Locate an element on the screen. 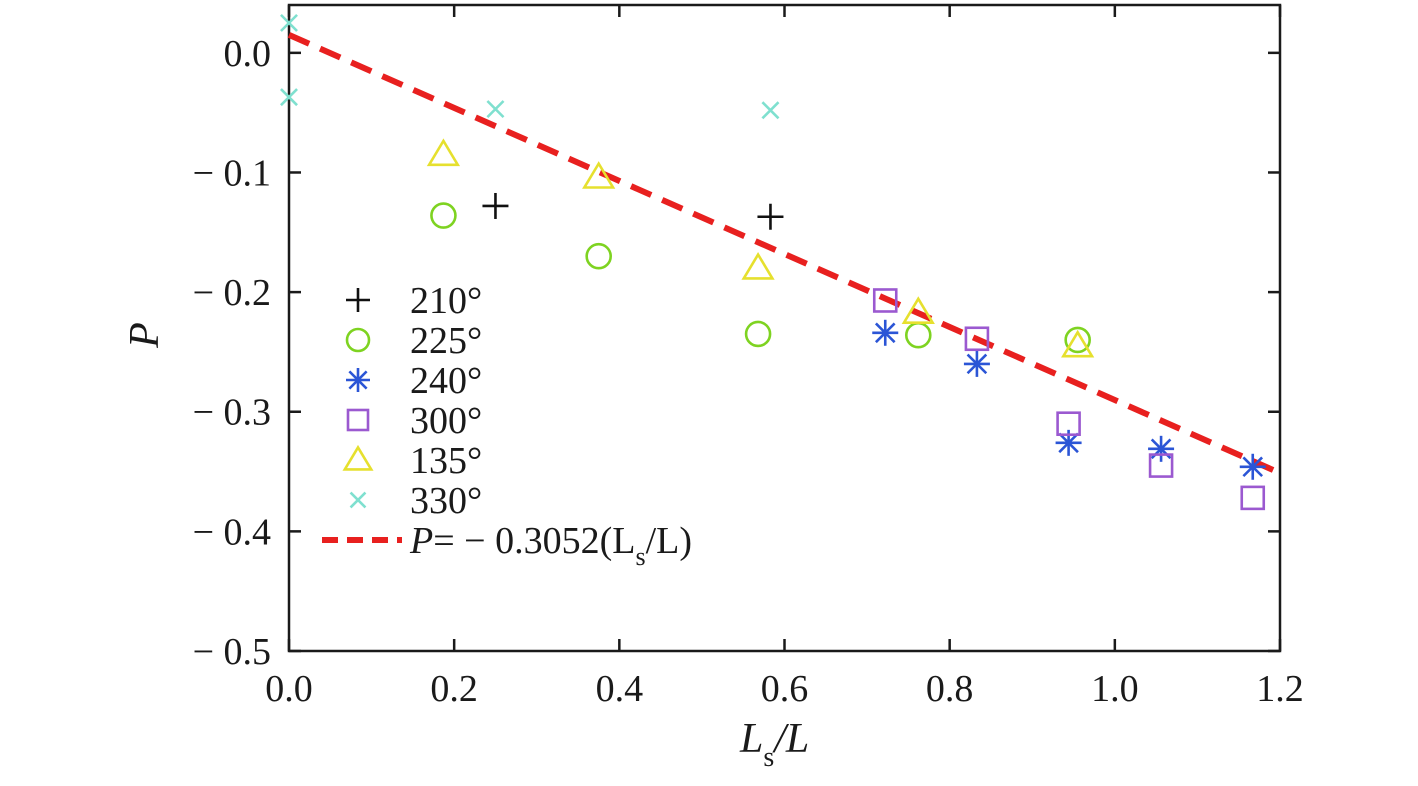 This screenshot has height=786, width=1418. y-axis-label: P is located at coordinates (145, 335).